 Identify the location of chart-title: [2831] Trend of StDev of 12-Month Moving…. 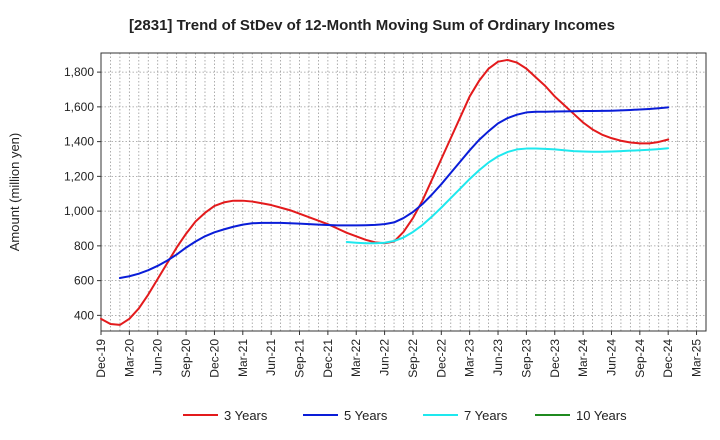
(372, 25).